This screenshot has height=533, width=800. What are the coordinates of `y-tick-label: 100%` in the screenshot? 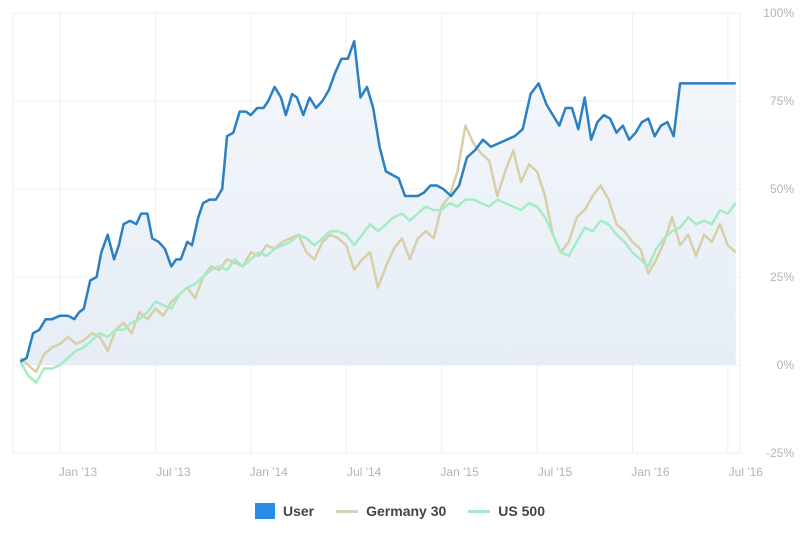 It's located at (778, 13).